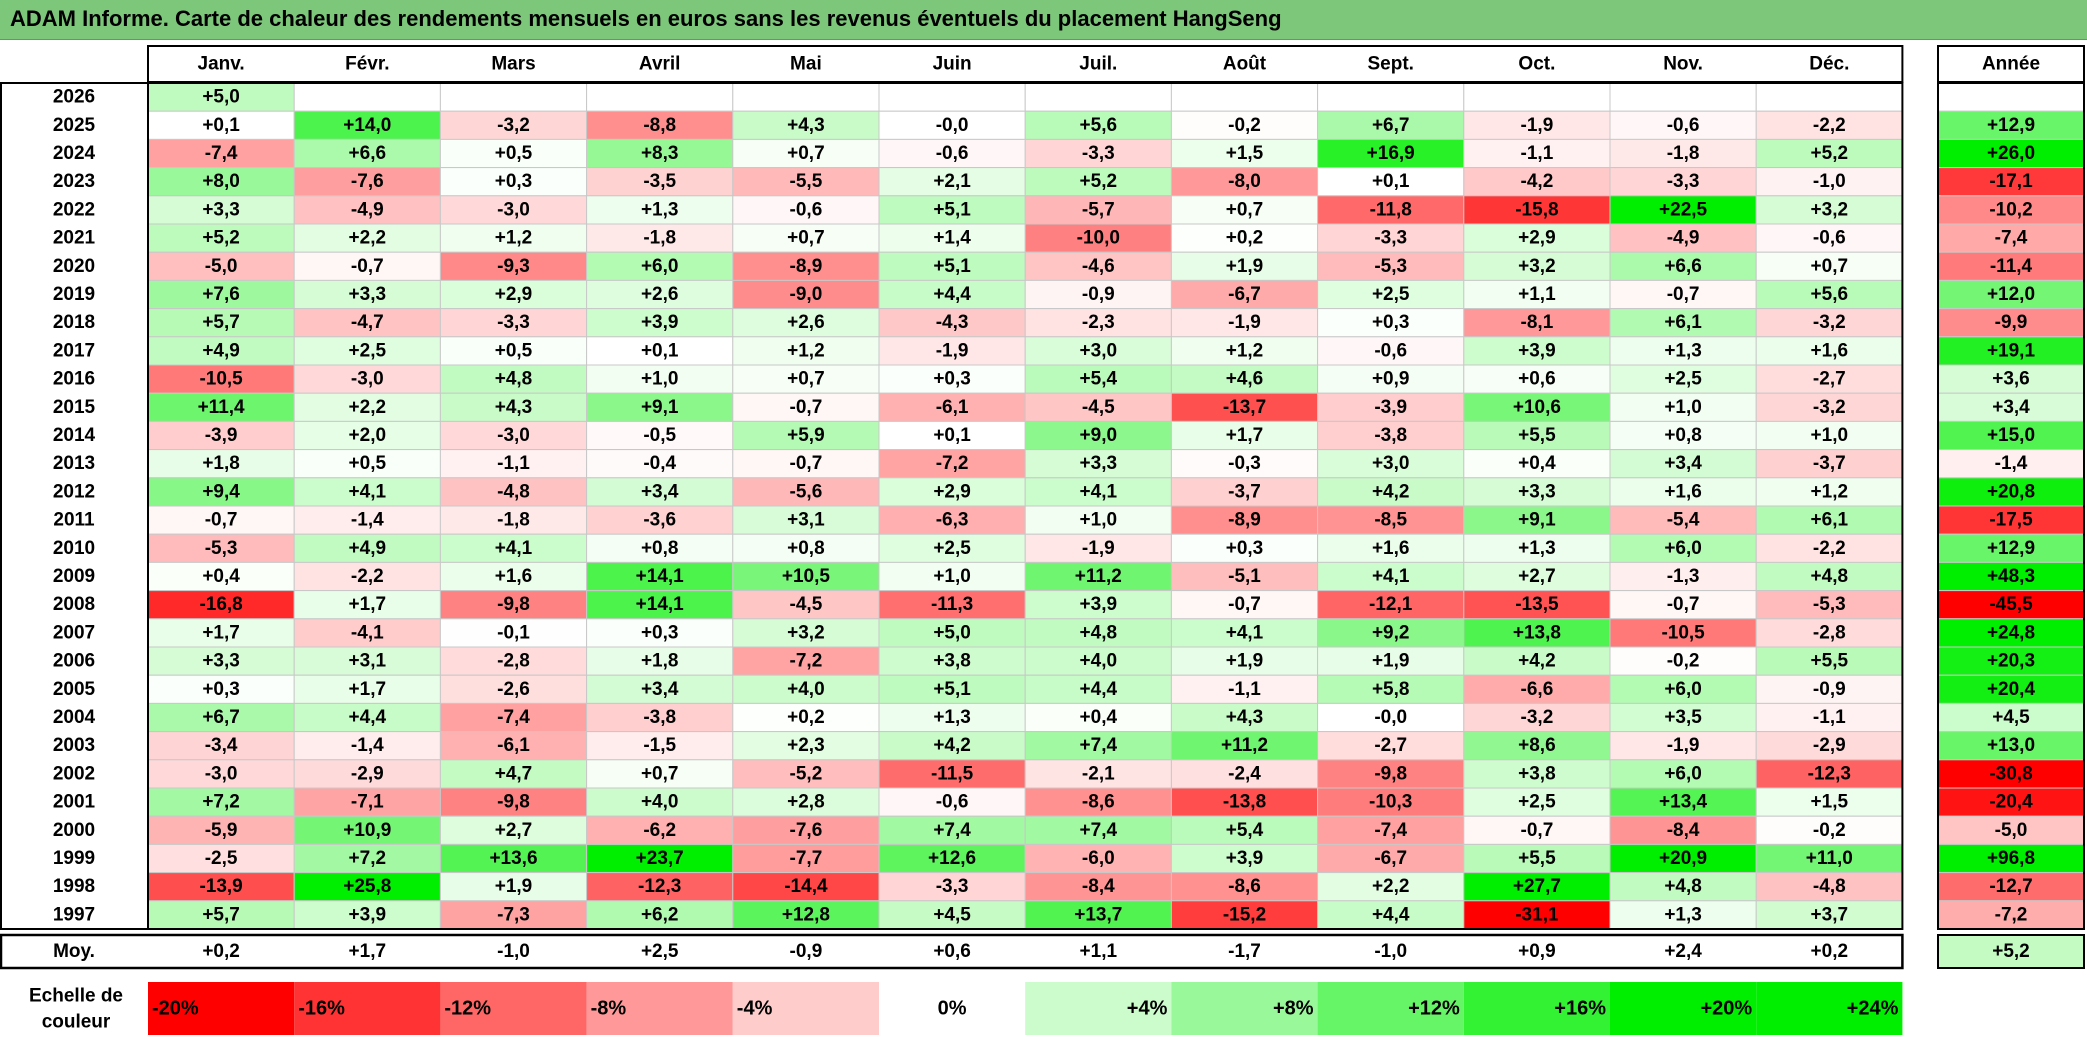 This screenshot has width=2087, height=1037. I want to click on month-header-6: Juin, so click(952, 64).